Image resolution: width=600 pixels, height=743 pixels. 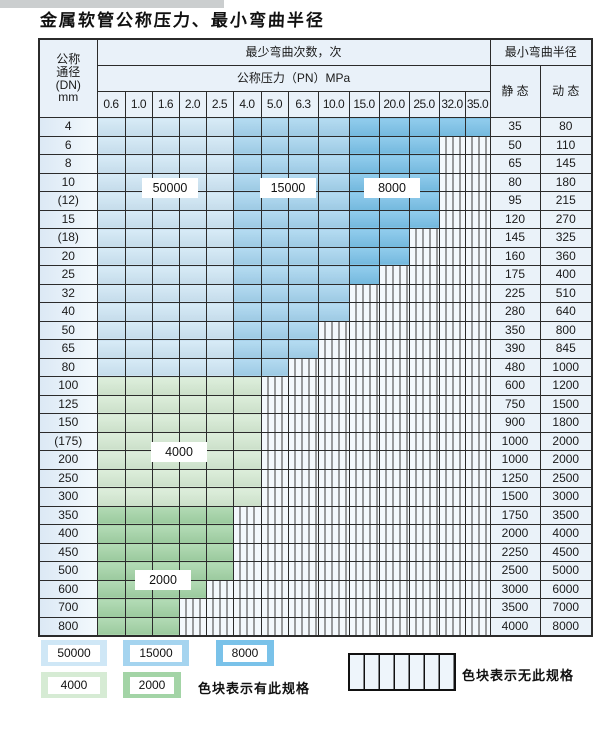 I want to click on table-row: 100 600 1200, so click(x=315, y=386).